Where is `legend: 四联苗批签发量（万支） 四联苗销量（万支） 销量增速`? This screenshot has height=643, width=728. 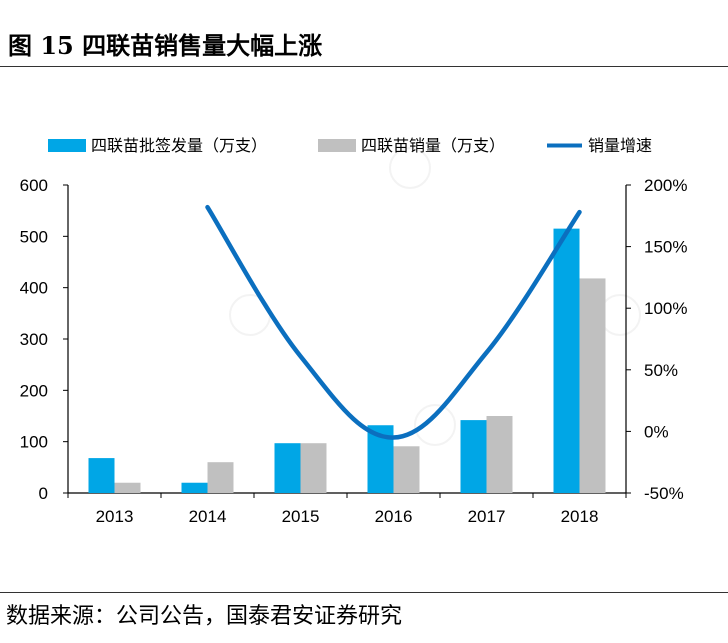 legend: 四联苗批签发量（万支） 四联苗销量（万支） 销量增速 is located at coordinates (350, 145).